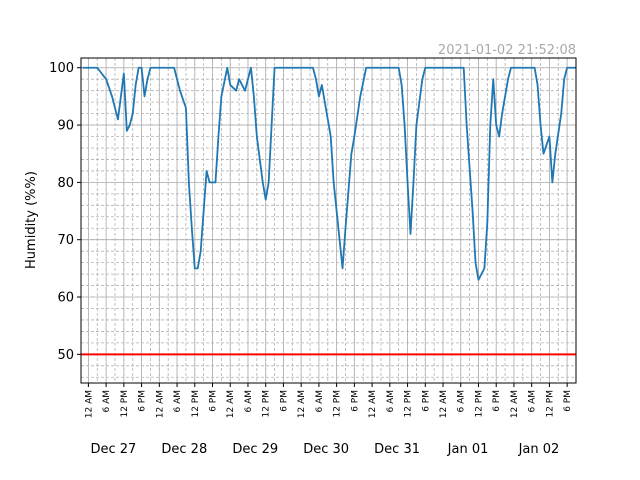 This screenshot has width=640, height=480. I want to click on y-tick-label: 90, so click(65, 126).